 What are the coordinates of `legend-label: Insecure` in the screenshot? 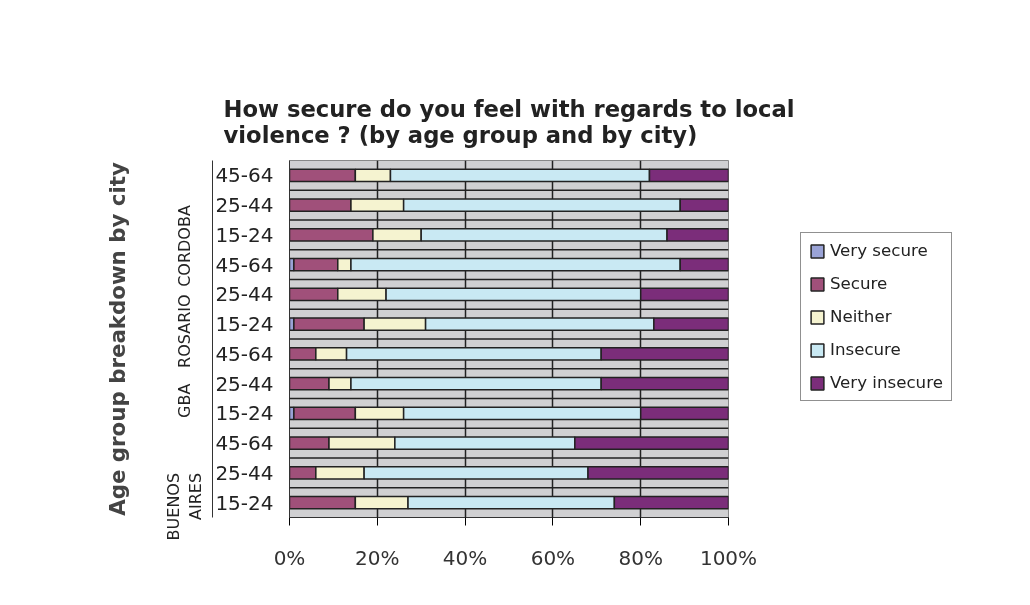 It's located at (865, 349).